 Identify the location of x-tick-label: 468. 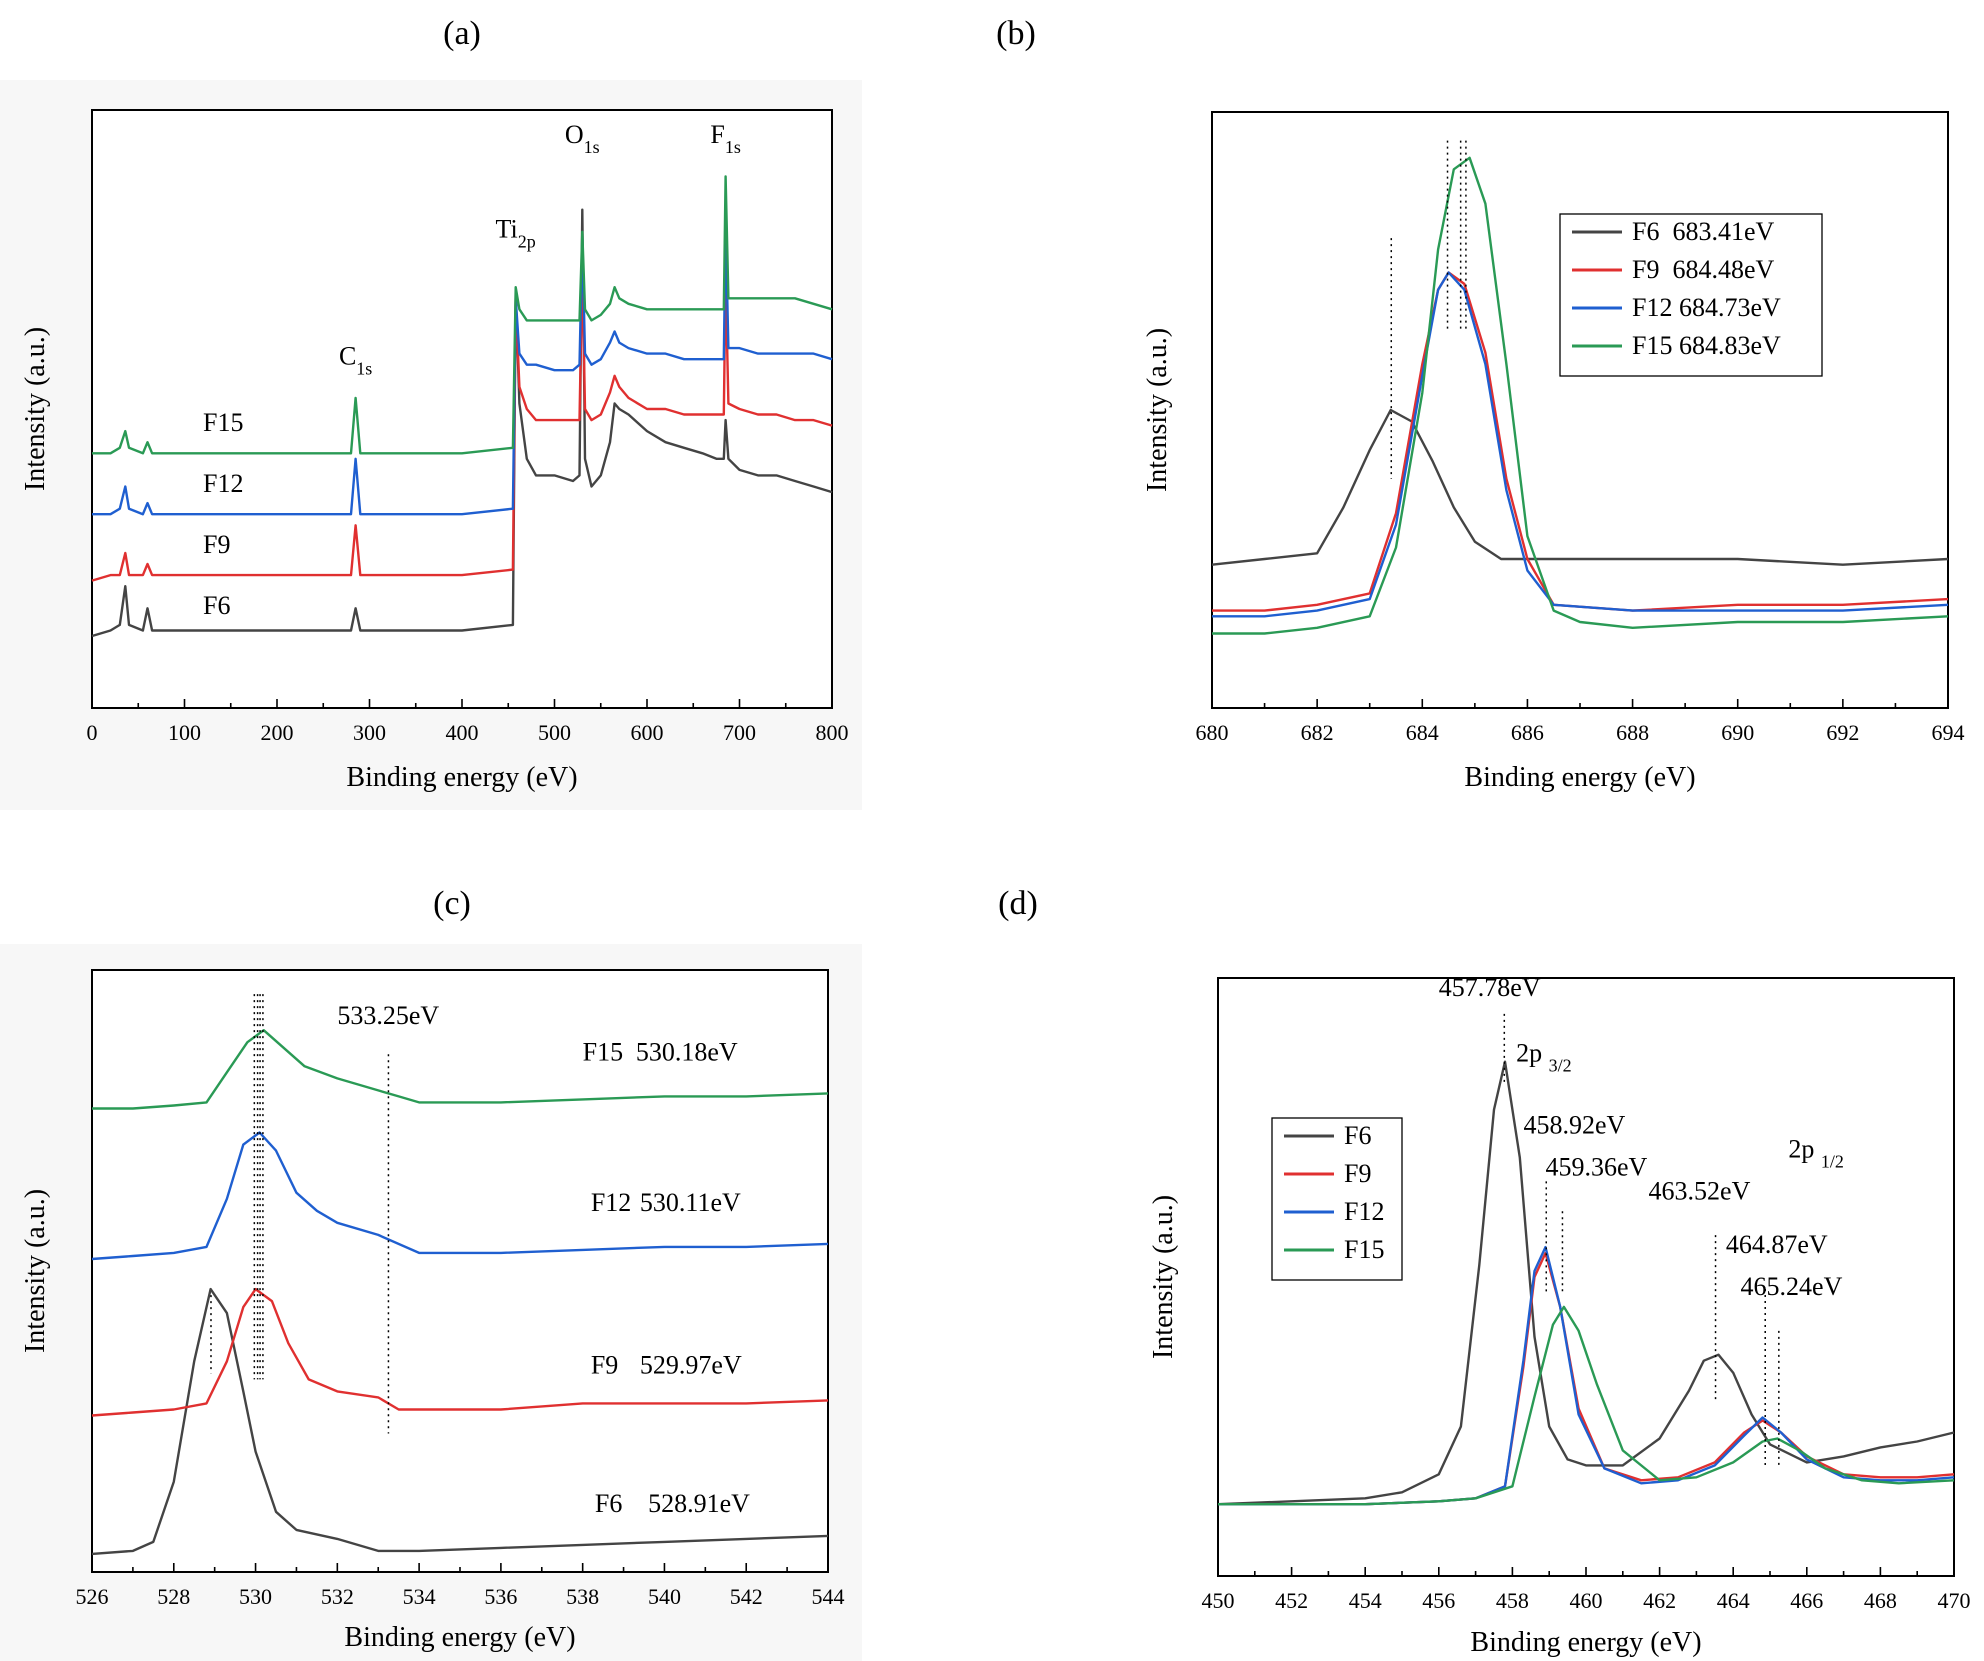
(1880, 1600).